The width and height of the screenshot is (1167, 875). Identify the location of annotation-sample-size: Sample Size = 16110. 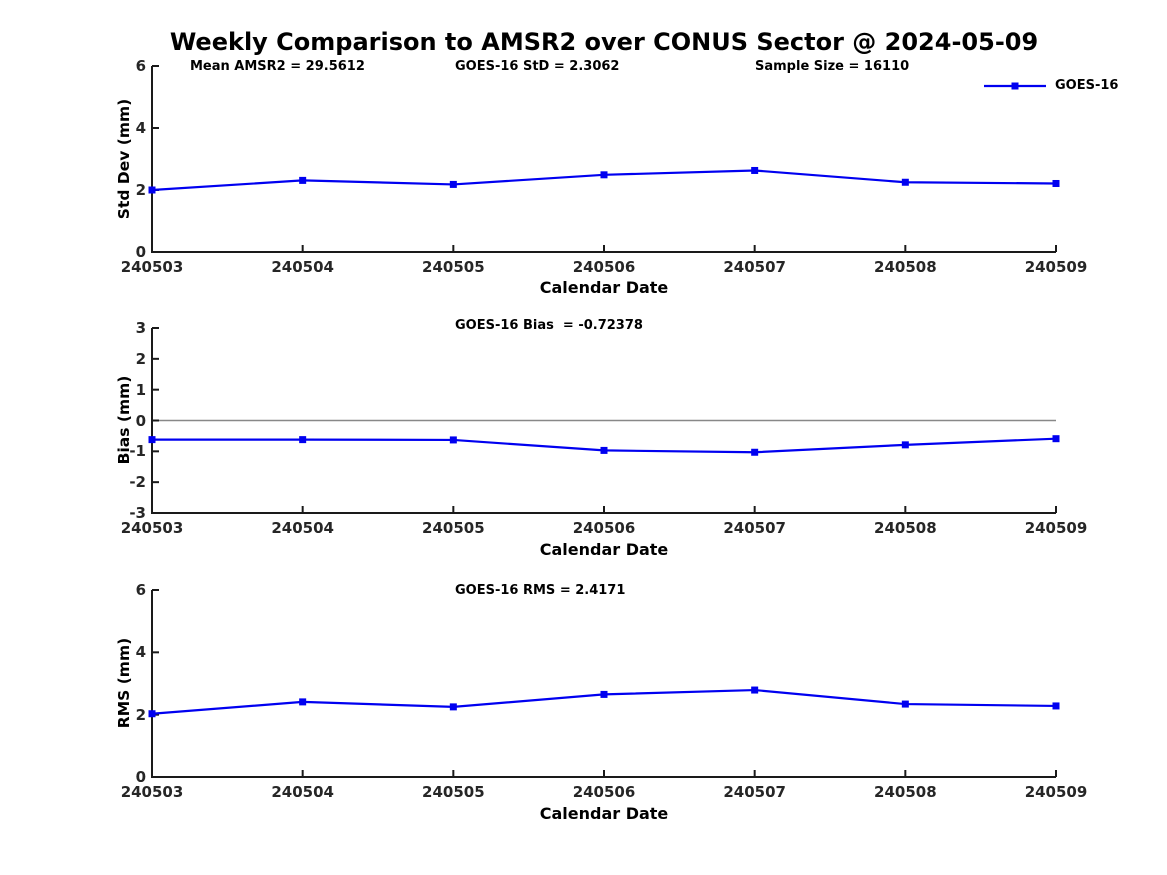
(832, 66).